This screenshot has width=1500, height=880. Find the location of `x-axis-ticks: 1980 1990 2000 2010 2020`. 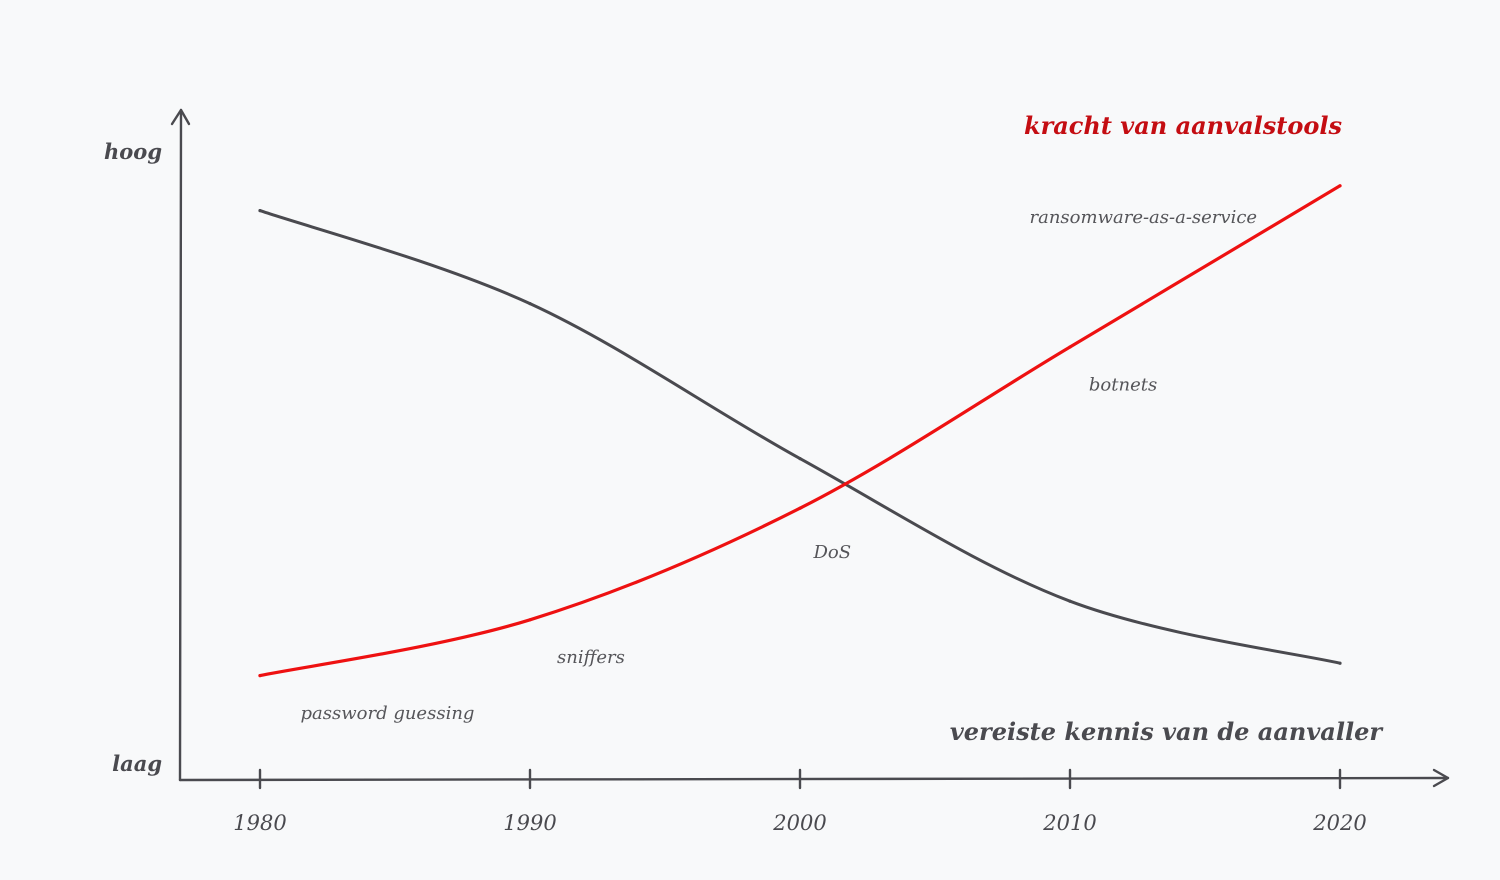

x-axis-ticks: 1980 1990 2000 2010 2020 is located at coordinates (800, 801).